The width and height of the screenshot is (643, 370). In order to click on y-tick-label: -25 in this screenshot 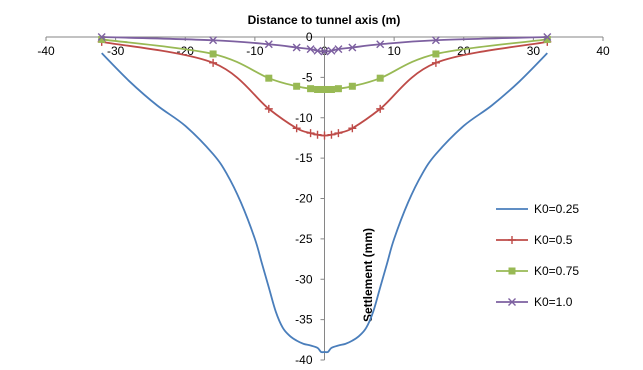, I will do `click(304, 239)`.